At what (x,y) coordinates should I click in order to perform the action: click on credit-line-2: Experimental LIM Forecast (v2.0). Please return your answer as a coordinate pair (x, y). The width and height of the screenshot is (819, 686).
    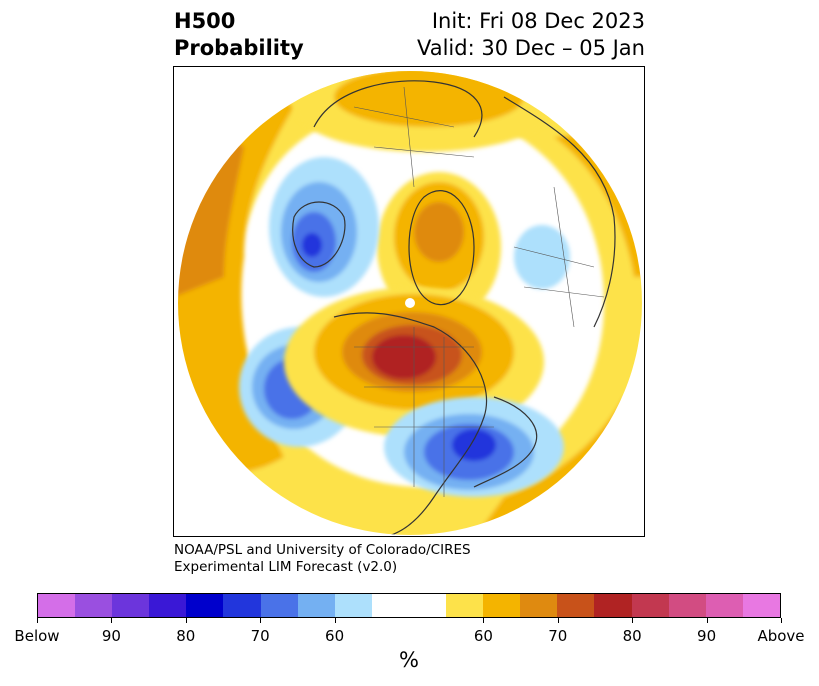
    Looking at the image, I should click on (286, 567).